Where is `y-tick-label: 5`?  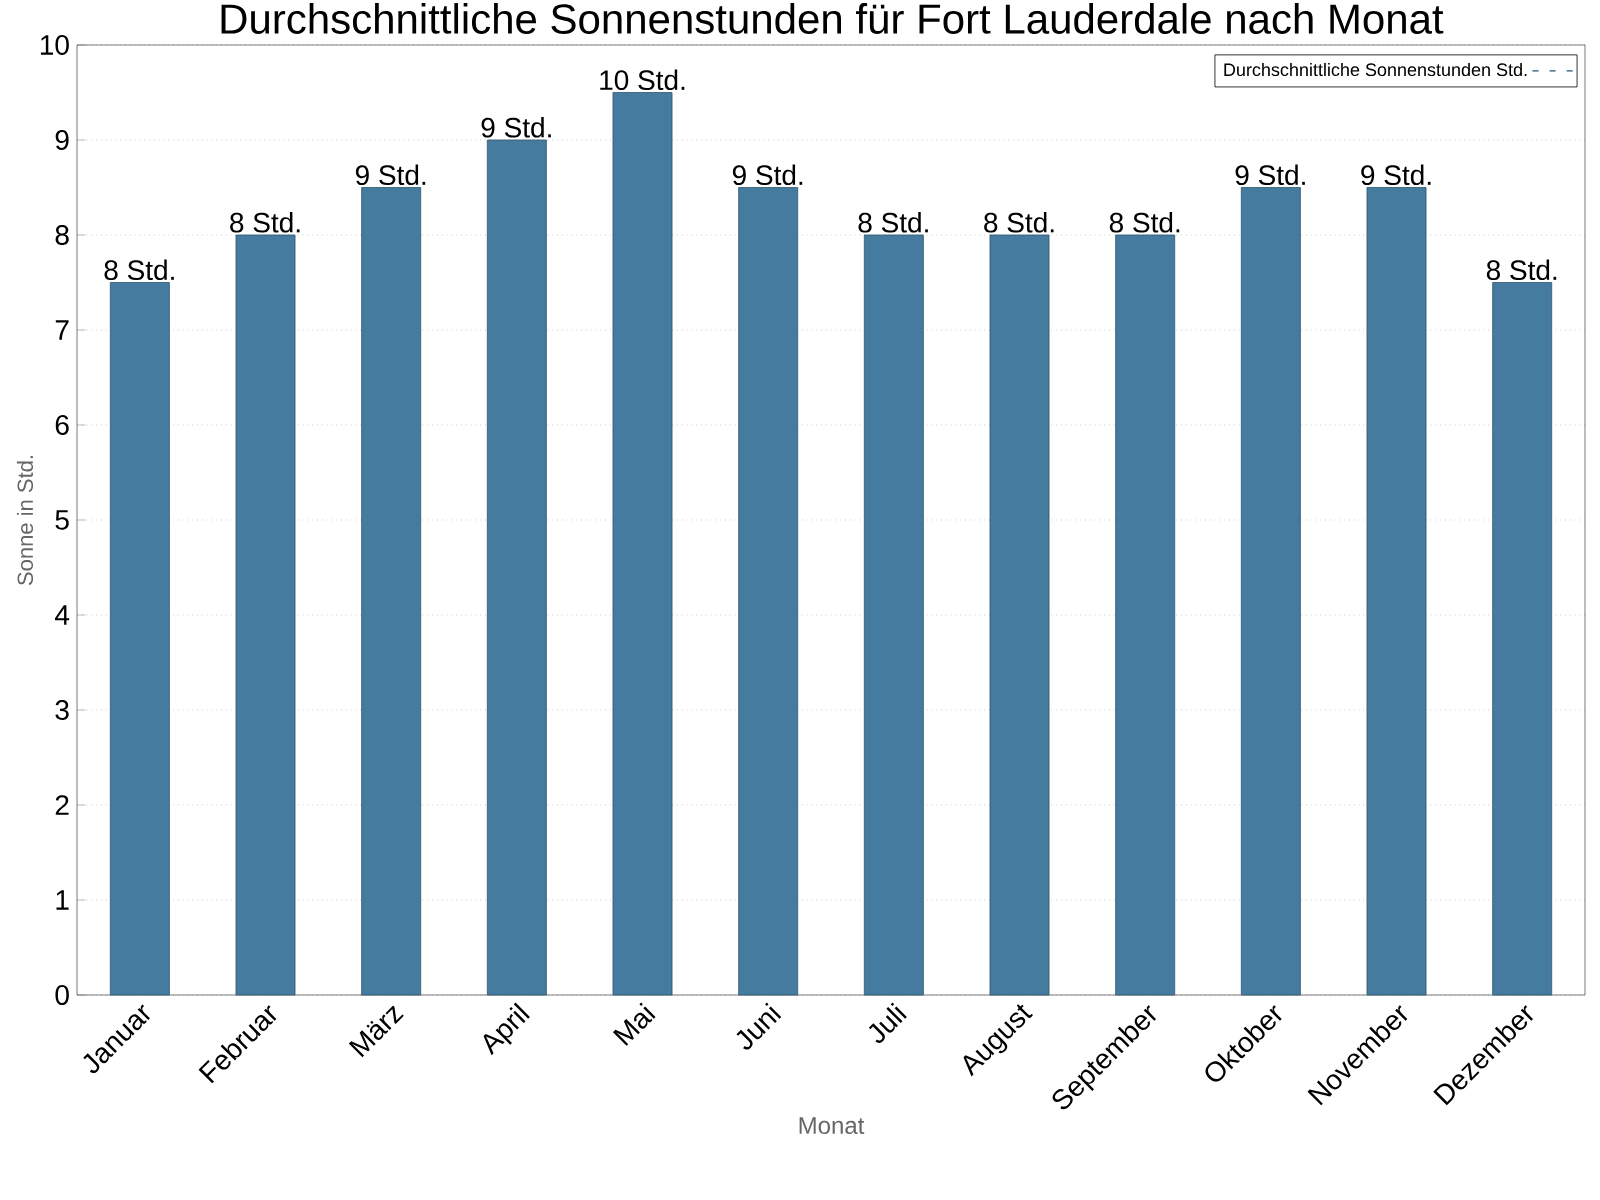
y-tick-label: 5 is located at coordinates (62, 520).